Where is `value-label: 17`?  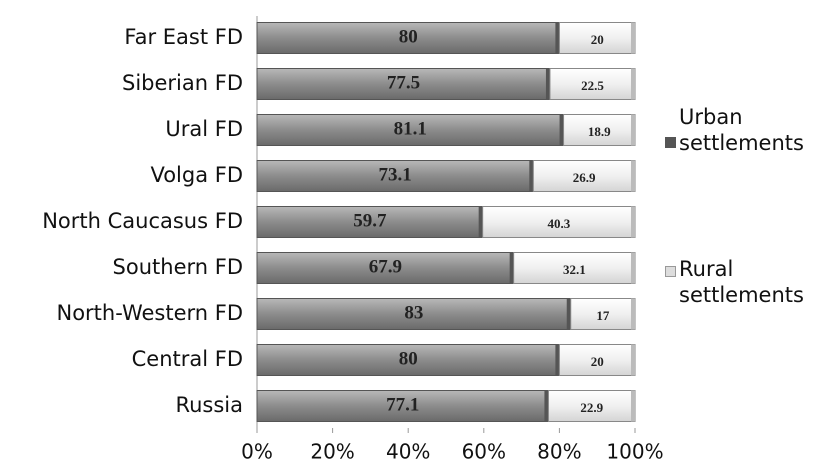
value-label: 17 is located at coordinates (603, 315).